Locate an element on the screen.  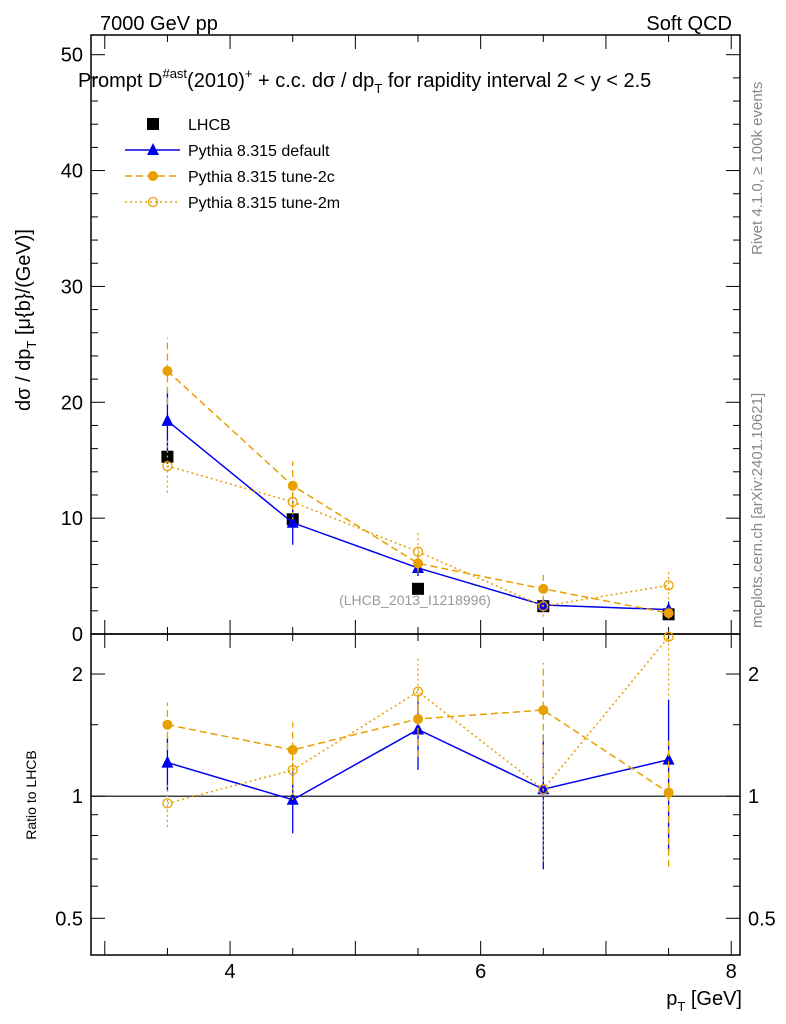
x-tick-label: 6 is located at coordinates (480, 972).